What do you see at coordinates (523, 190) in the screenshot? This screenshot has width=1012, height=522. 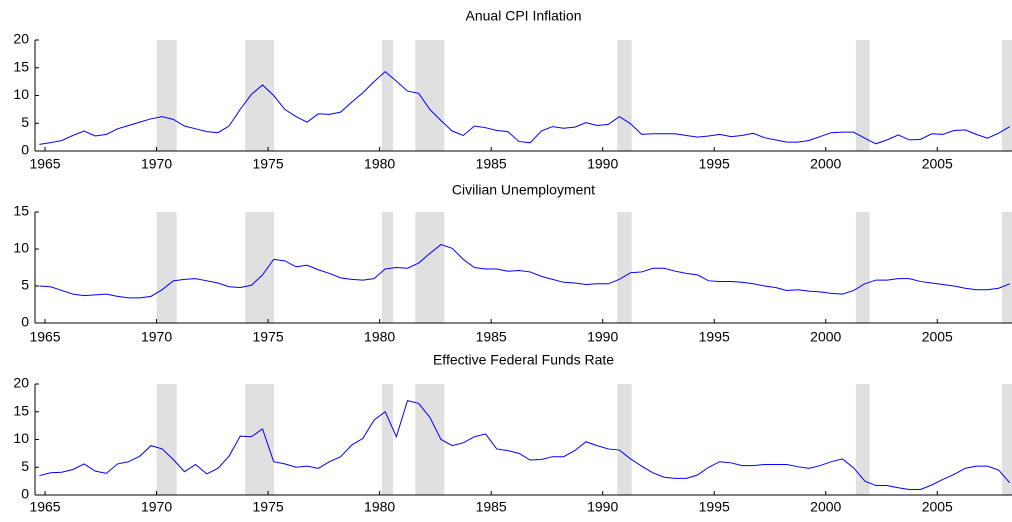 I see `chart-title: Civilian Unemployment` at bounding box center [523, 190].